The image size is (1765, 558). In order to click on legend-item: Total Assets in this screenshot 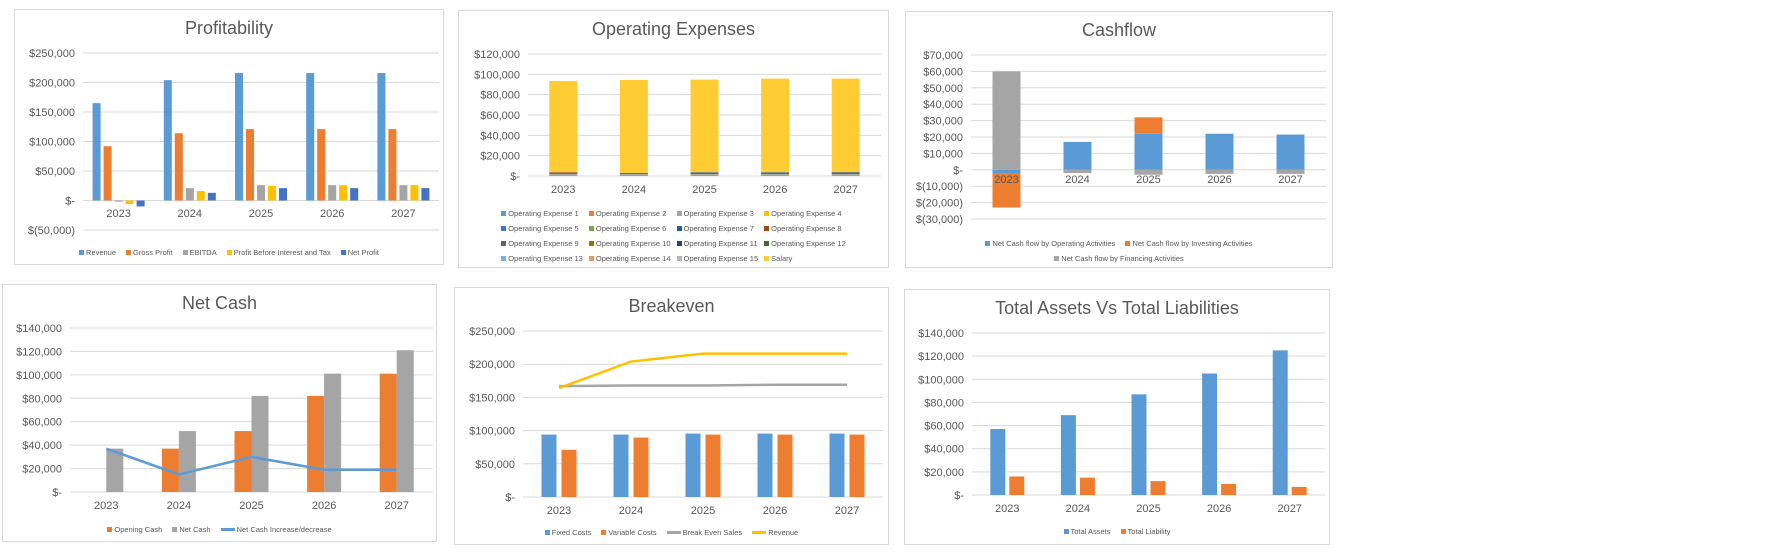, I will do `click(1087, 531)`.